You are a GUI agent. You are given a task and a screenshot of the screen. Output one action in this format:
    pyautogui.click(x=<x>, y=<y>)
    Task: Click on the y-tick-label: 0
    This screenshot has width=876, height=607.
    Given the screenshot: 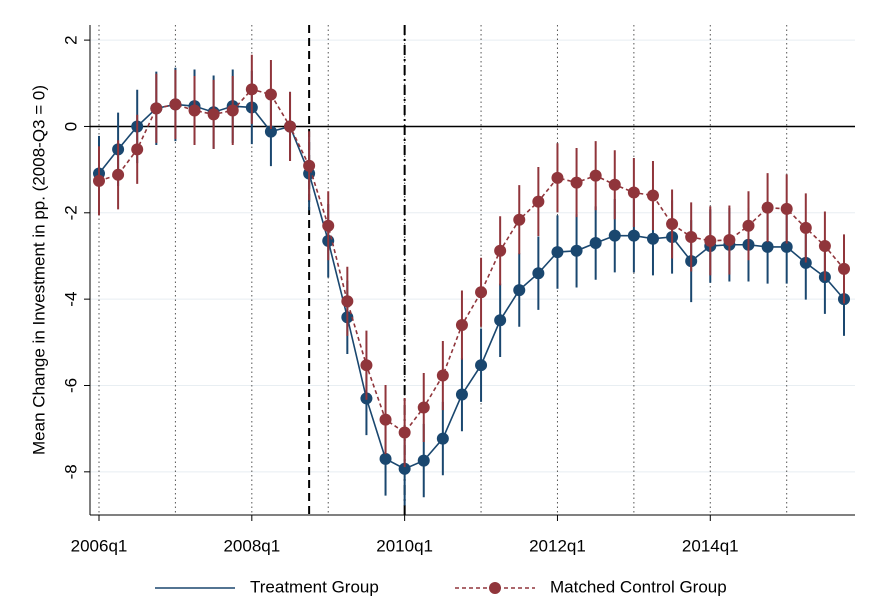 What is the action you would take?
    pyautogui.click(x=70, y=126)
    